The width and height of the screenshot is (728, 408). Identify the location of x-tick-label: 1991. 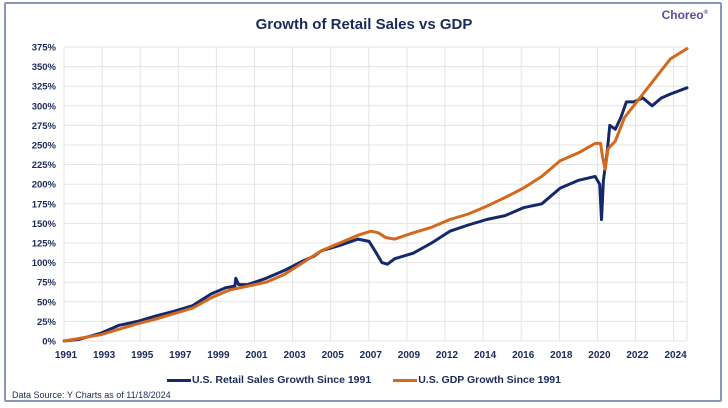
(66, 355).